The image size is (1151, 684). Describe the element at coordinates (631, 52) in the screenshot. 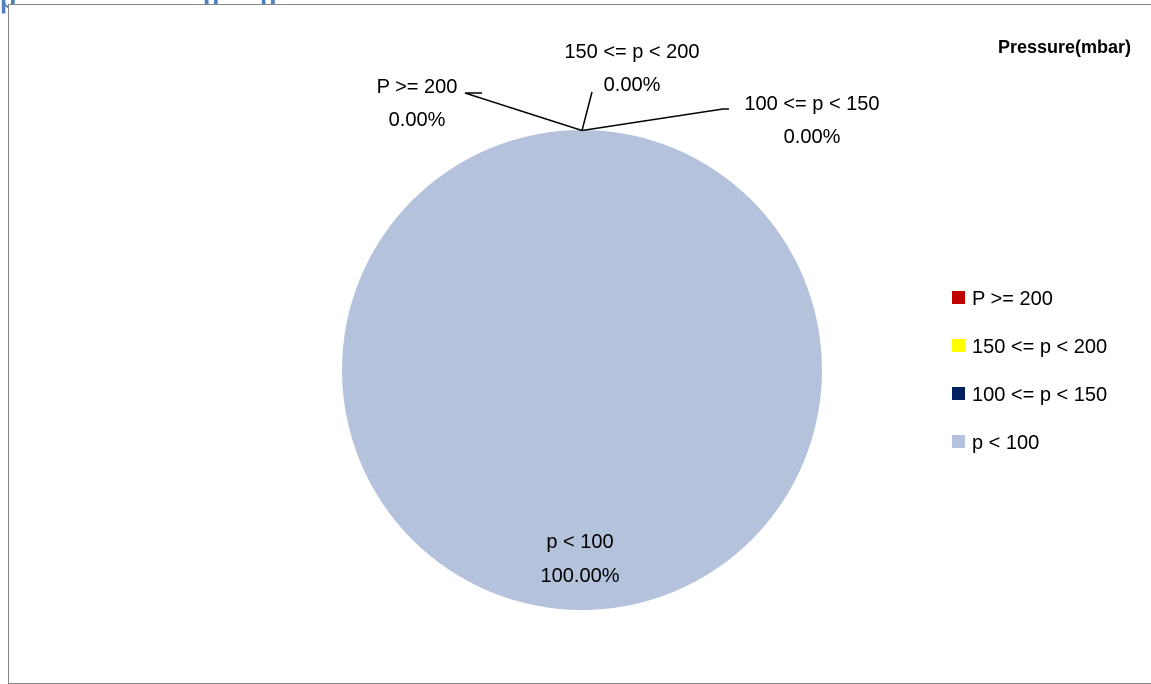

I see `data-label-category: 150 <= p < 200` at that location.